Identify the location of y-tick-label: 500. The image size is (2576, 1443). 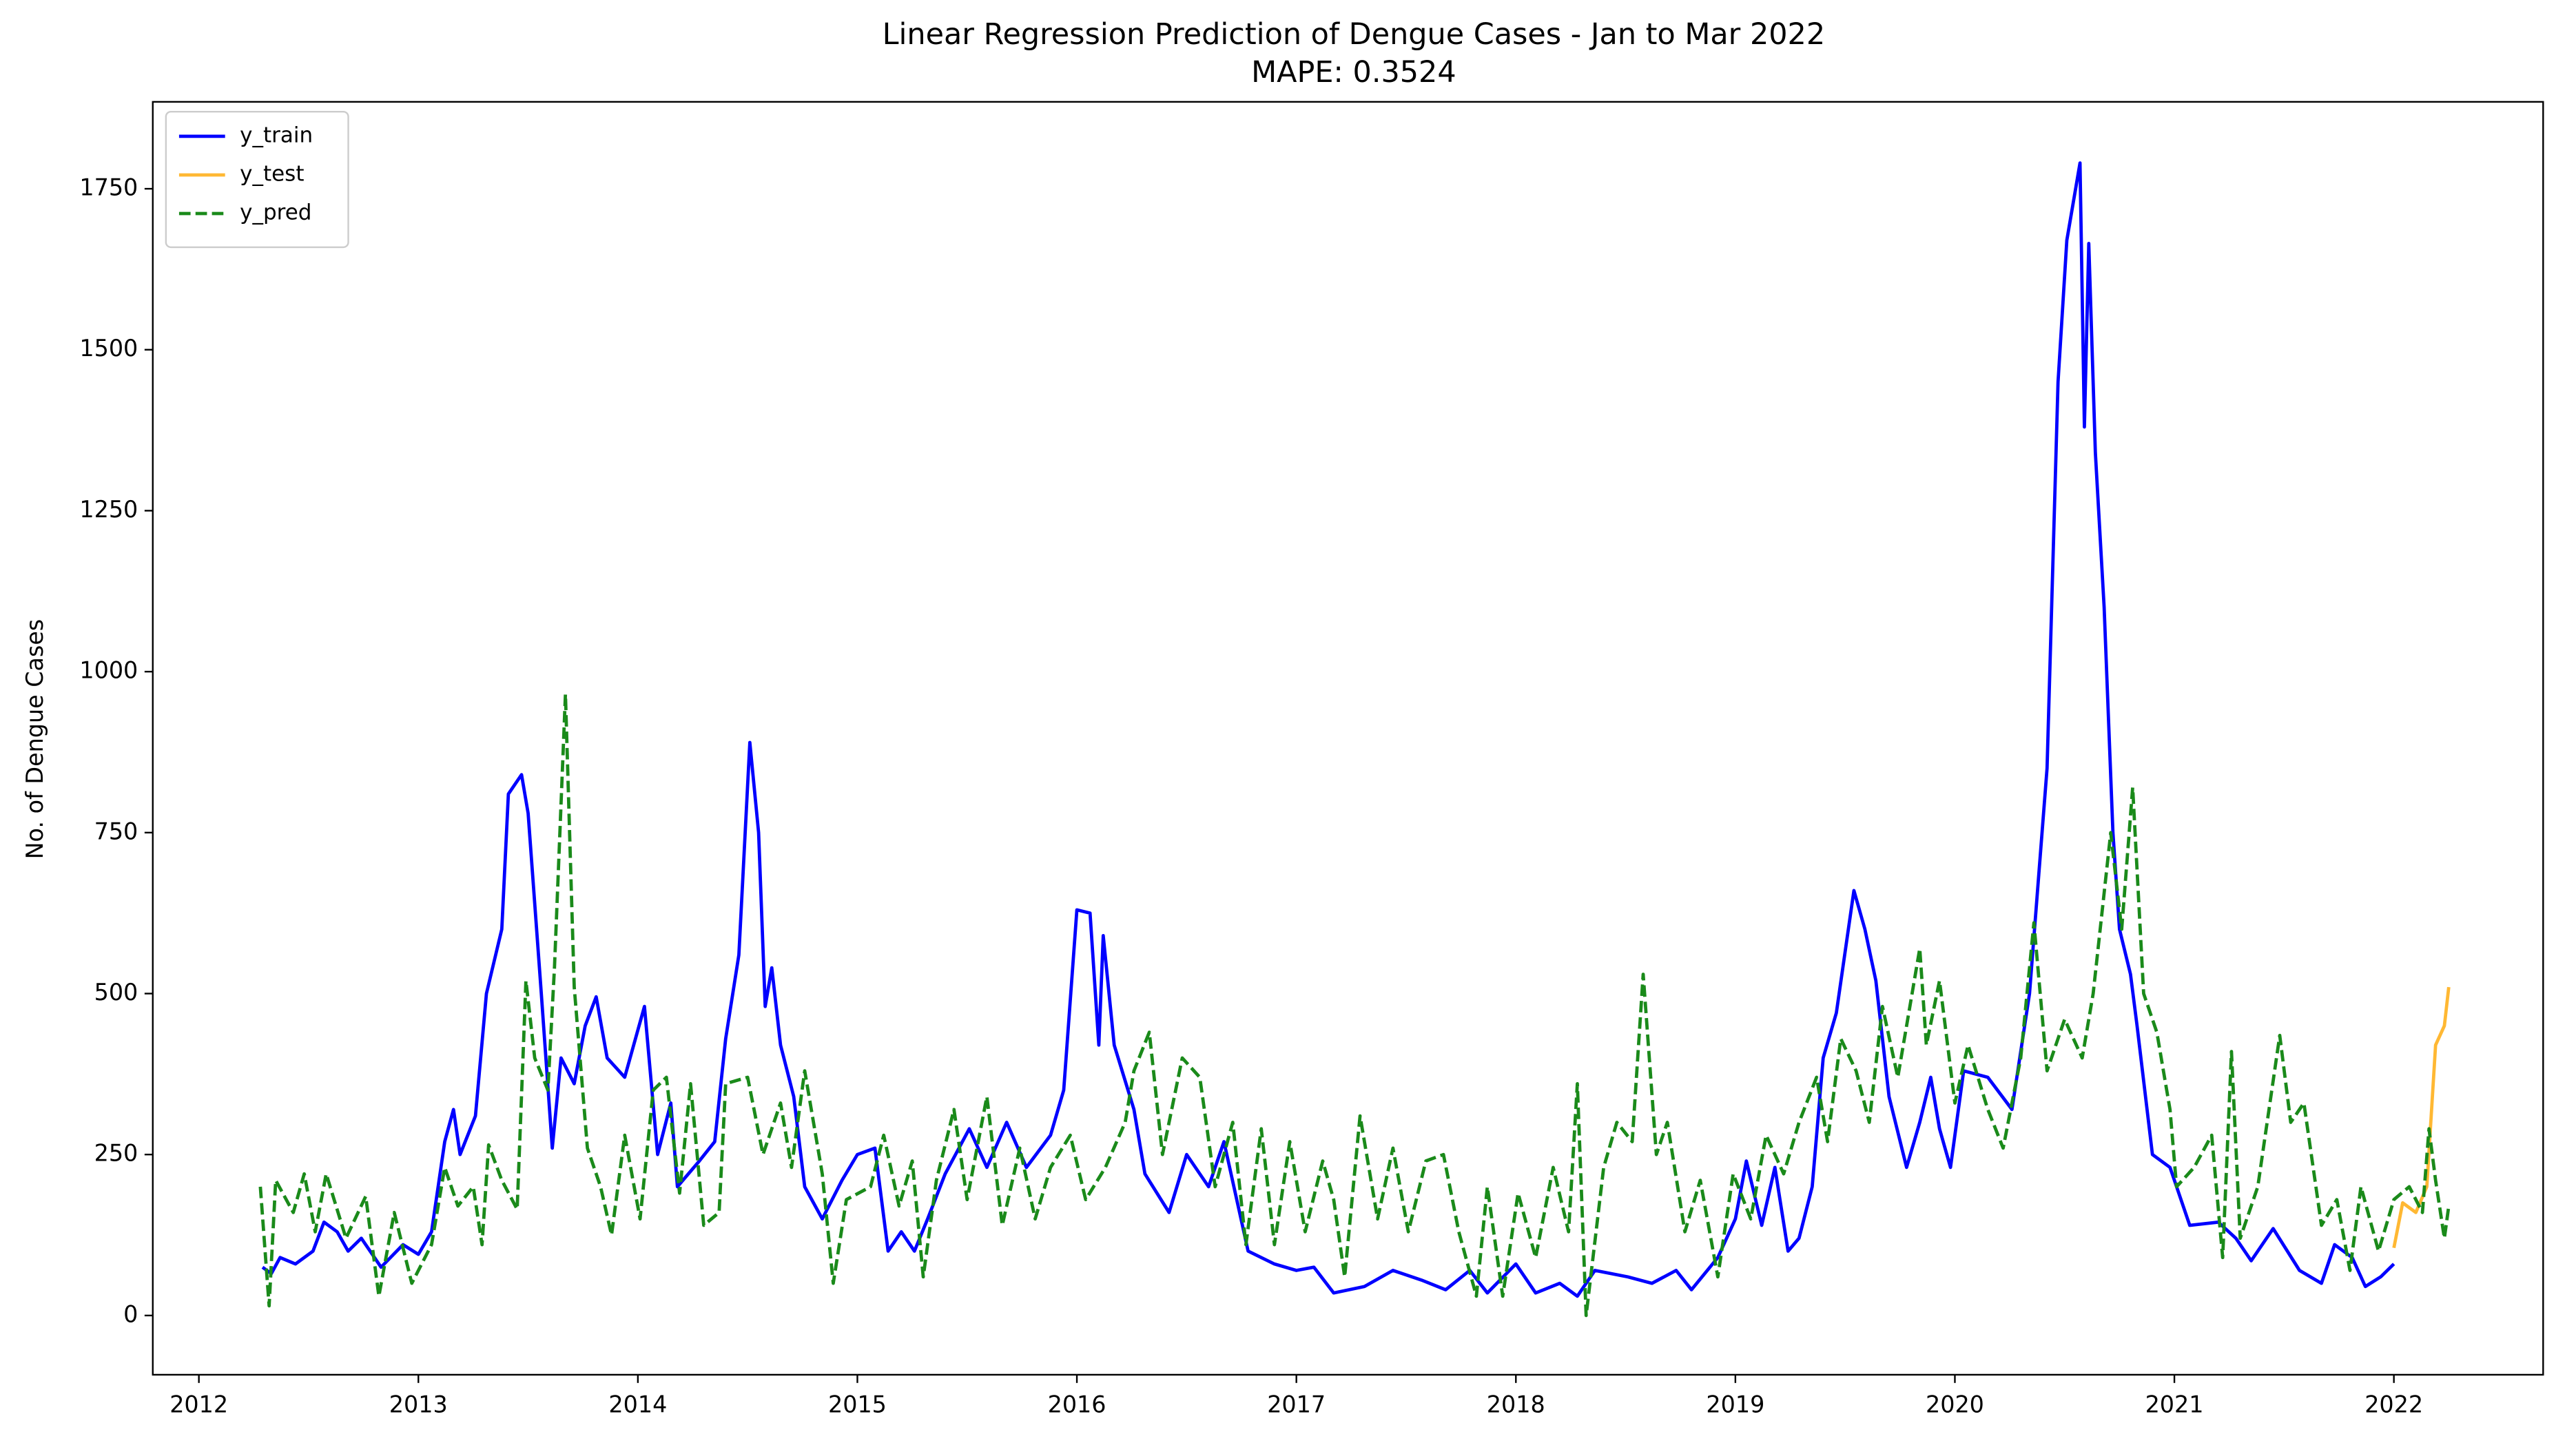
(116, 993).